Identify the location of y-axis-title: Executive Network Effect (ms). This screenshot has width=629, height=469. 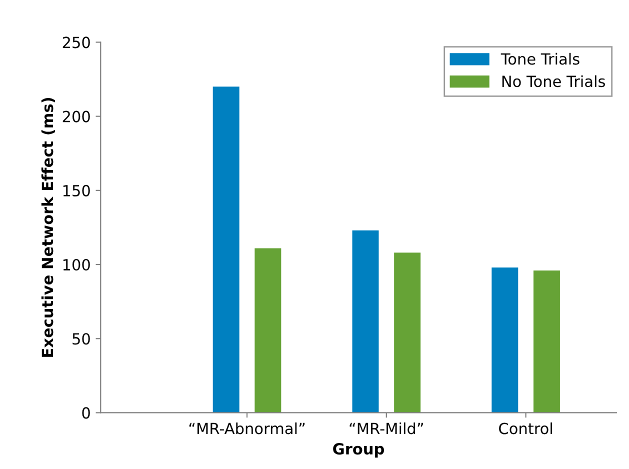
(48, 227).